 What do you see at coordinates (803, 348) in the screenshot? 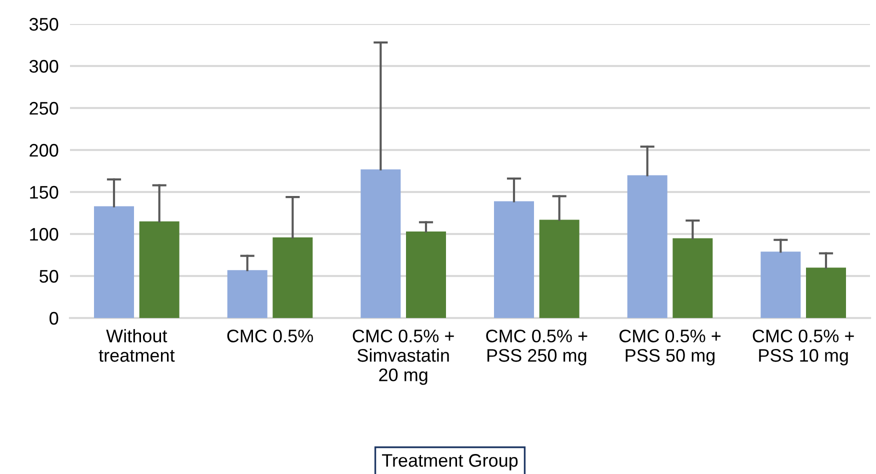
I see `x-tick-label: CMC 0.5% + PSS 10 mg` at bounding box center [803, 348].